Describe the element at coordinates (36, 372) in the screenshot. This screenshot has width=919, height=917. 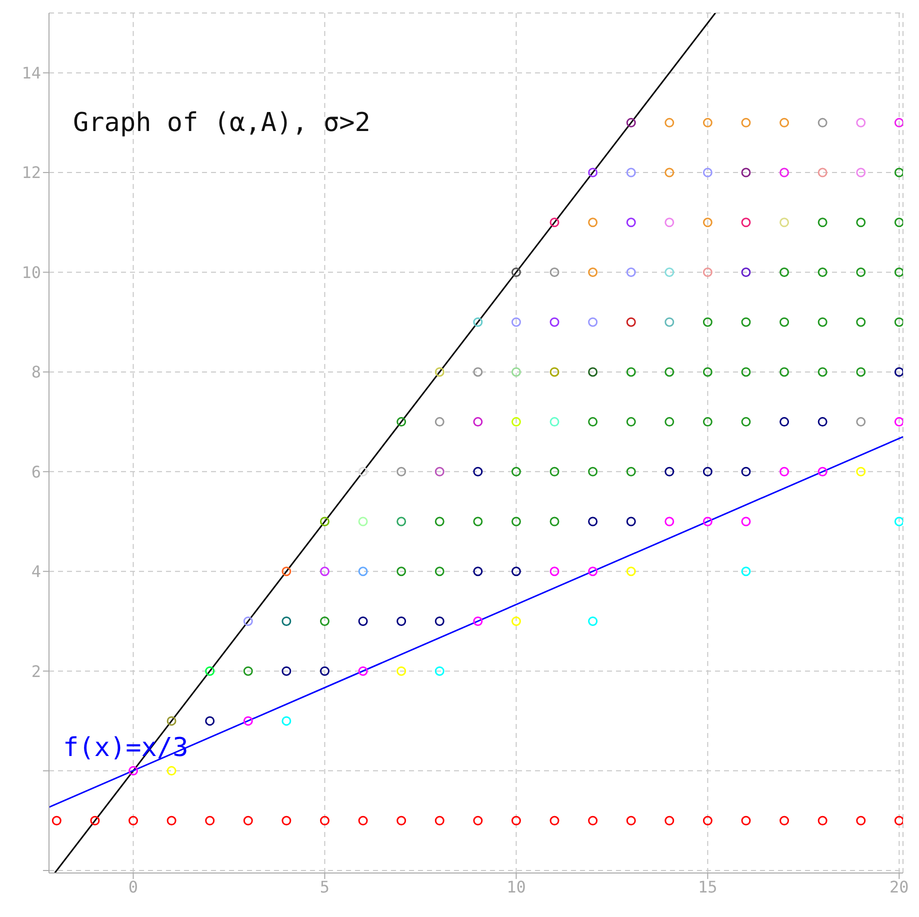
I see `y-tick-label: 8` at that location.